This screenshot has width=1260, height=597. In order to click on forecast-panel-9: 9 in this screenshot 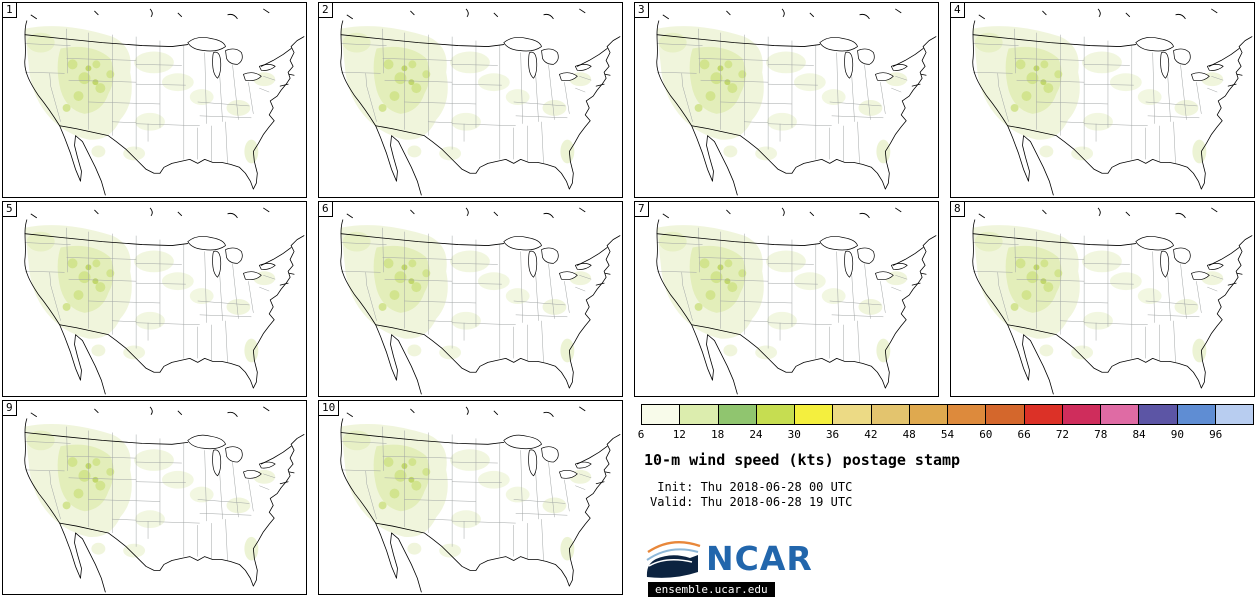, I will do `click(154, 497)`.